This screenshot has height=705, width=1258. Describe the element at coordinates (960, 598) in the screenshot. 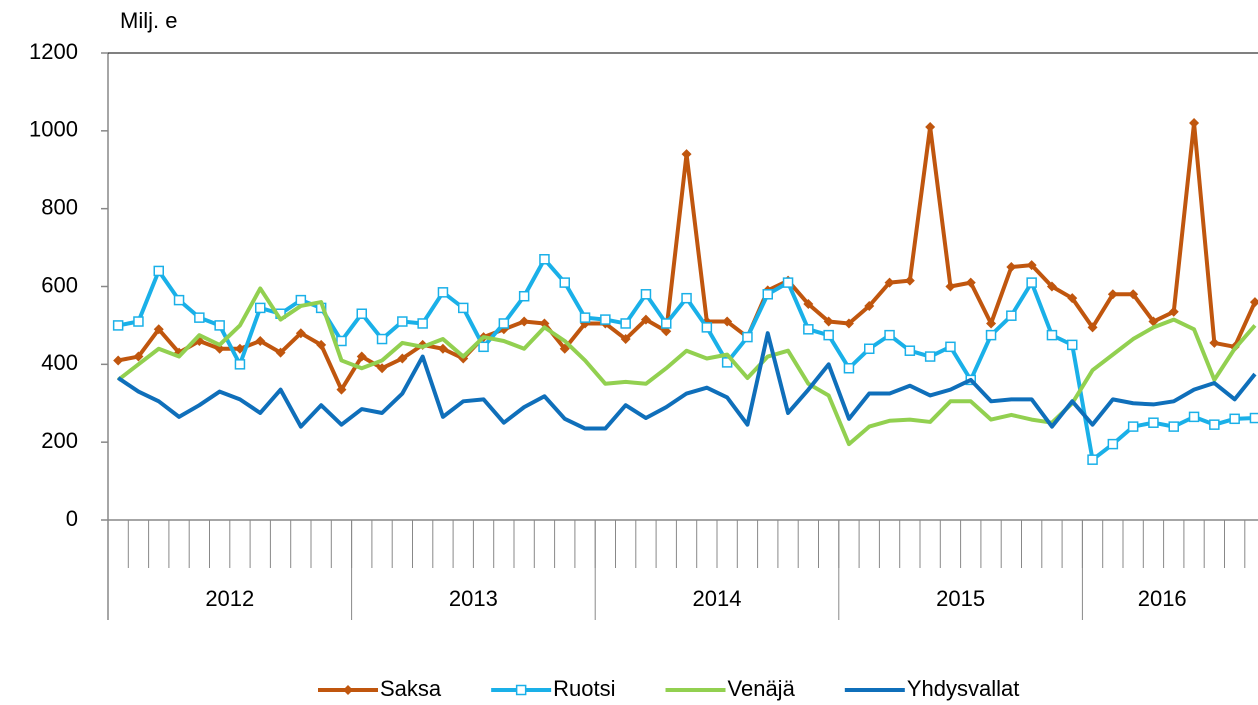

I see `x-group-label: 2015` at that location.